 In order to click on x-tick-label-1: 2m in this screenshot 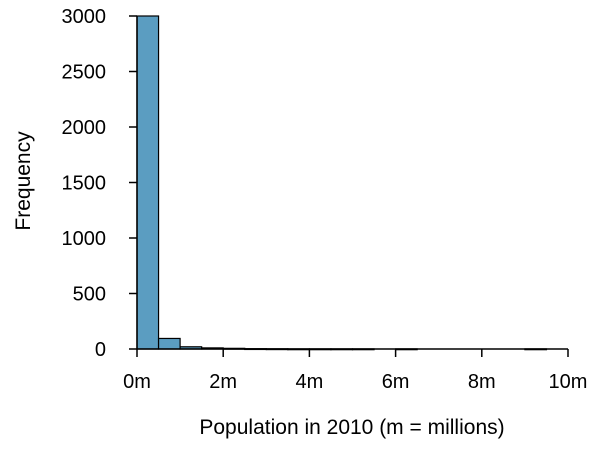, I will do `click(223, 382)`.